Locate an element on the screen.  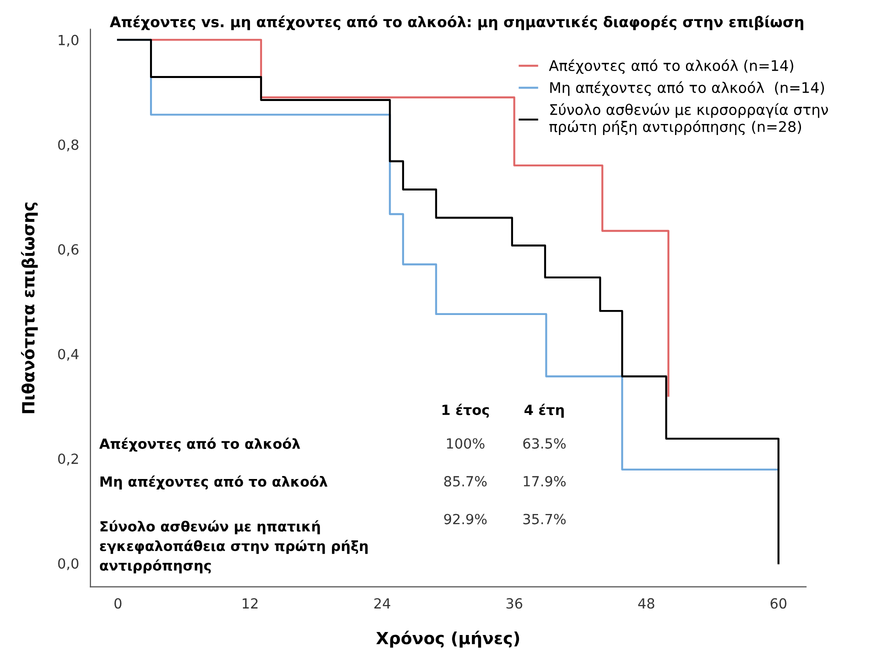
annotation: 4 έτη is located at coordinates (544, 411).